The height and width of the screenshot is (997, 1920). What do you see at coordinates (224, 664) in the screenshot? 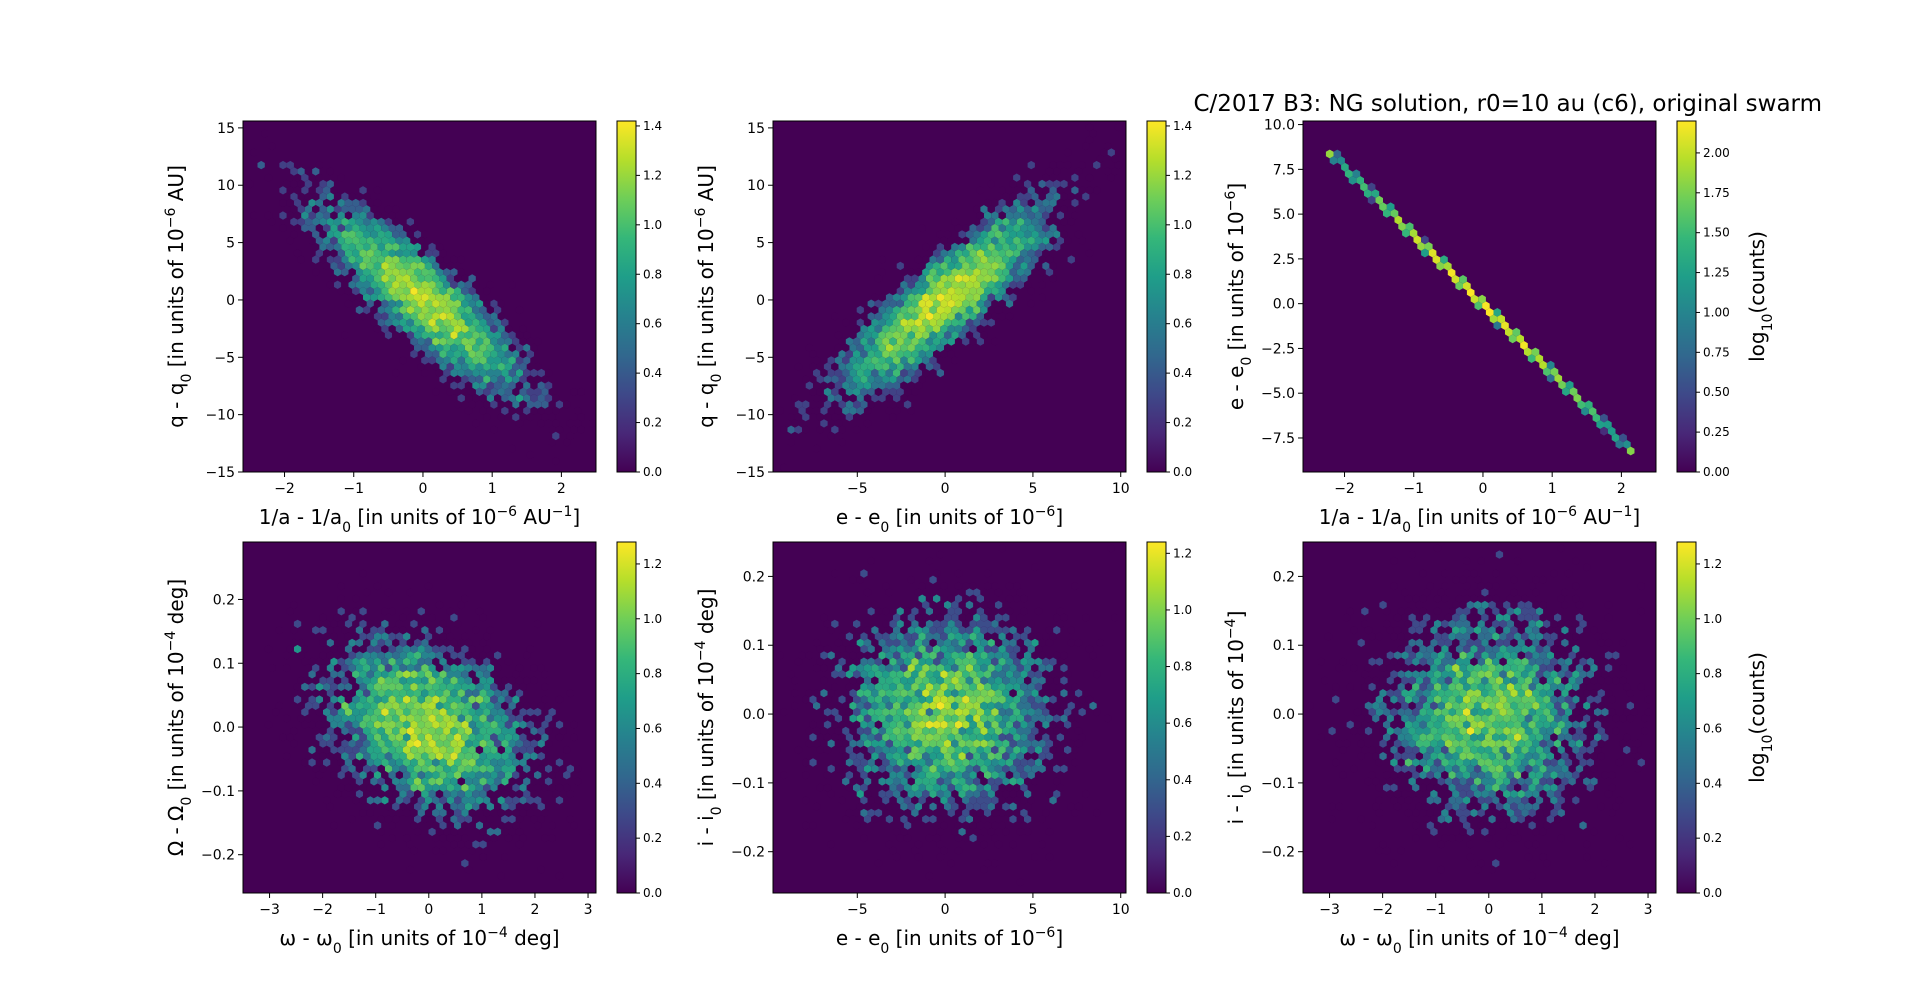
I see `y-tick-label: 0.1` at bounding box center [224, 664].